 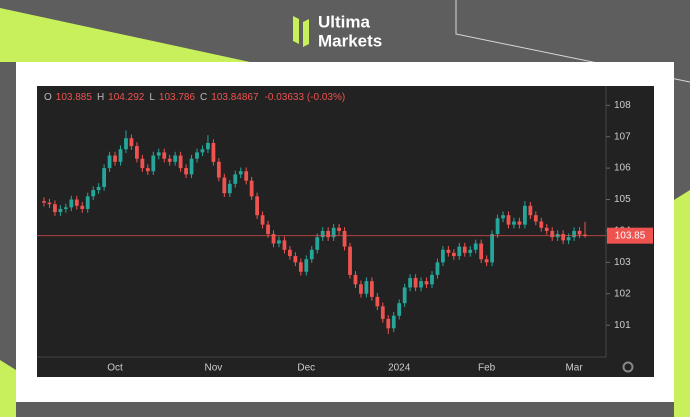 What do you see at coordinates (152, 97) in the screenshot?
I see `ohlc-key: L` at bounding box center [152, 97].